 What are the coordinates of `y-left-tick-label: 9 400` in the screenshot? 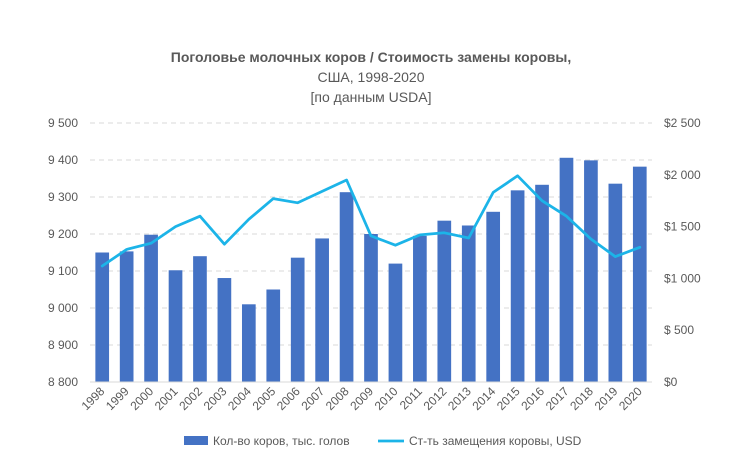 It's located at (63, 160).